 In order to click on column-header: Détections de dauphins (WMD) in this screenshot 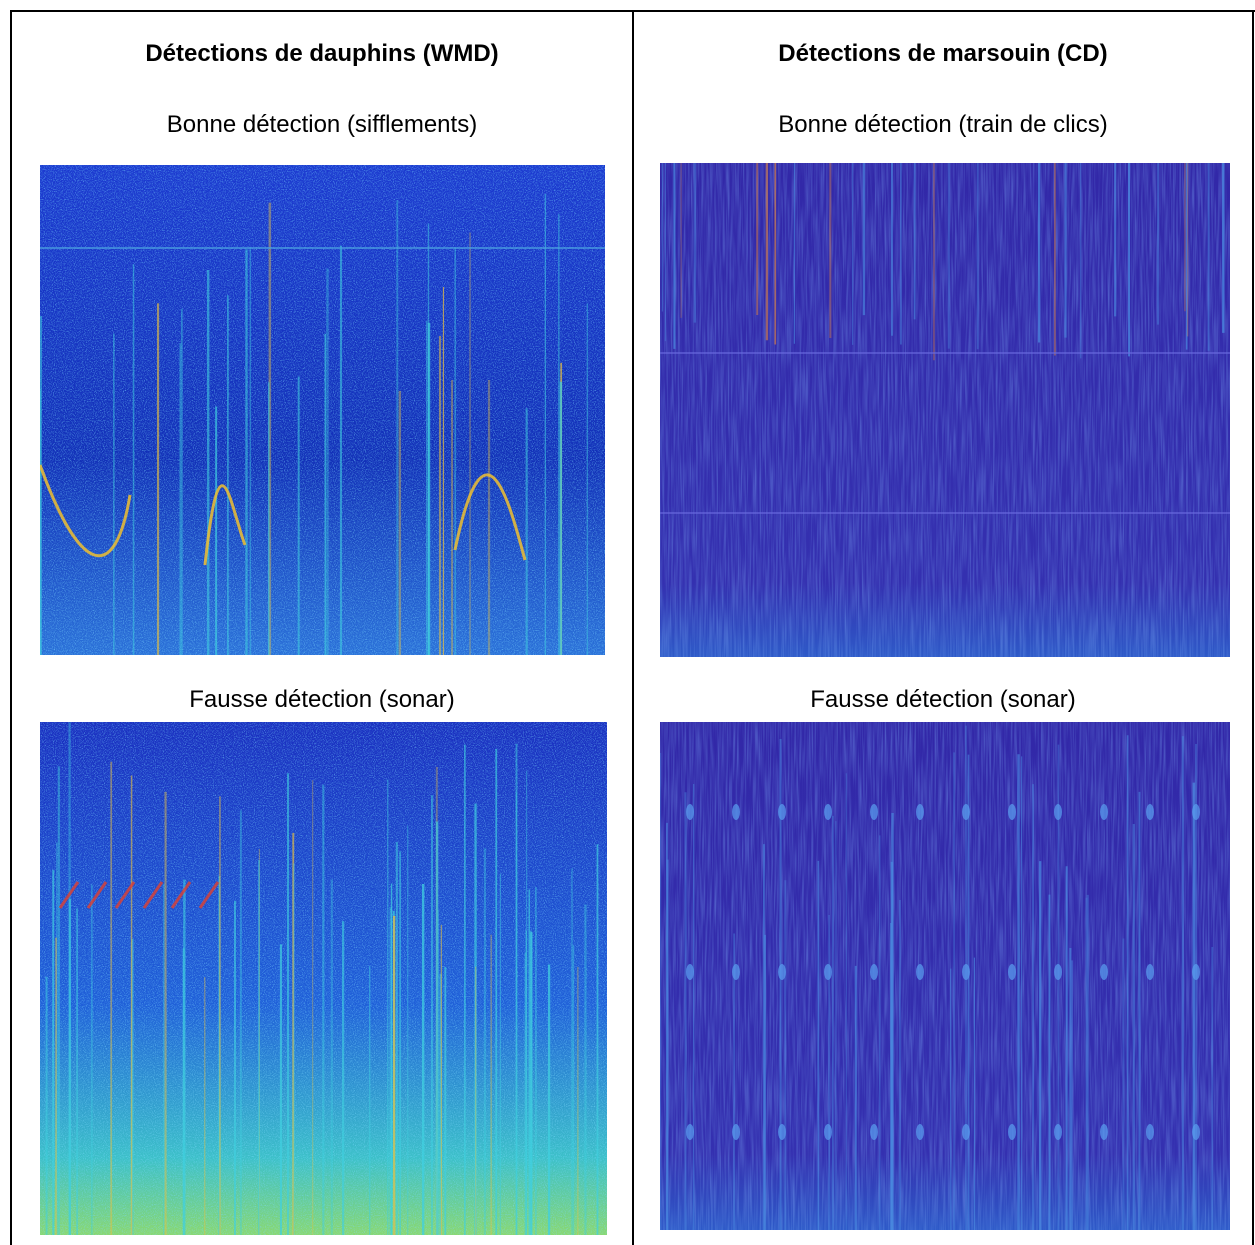, I will do `click(322, 53)`.